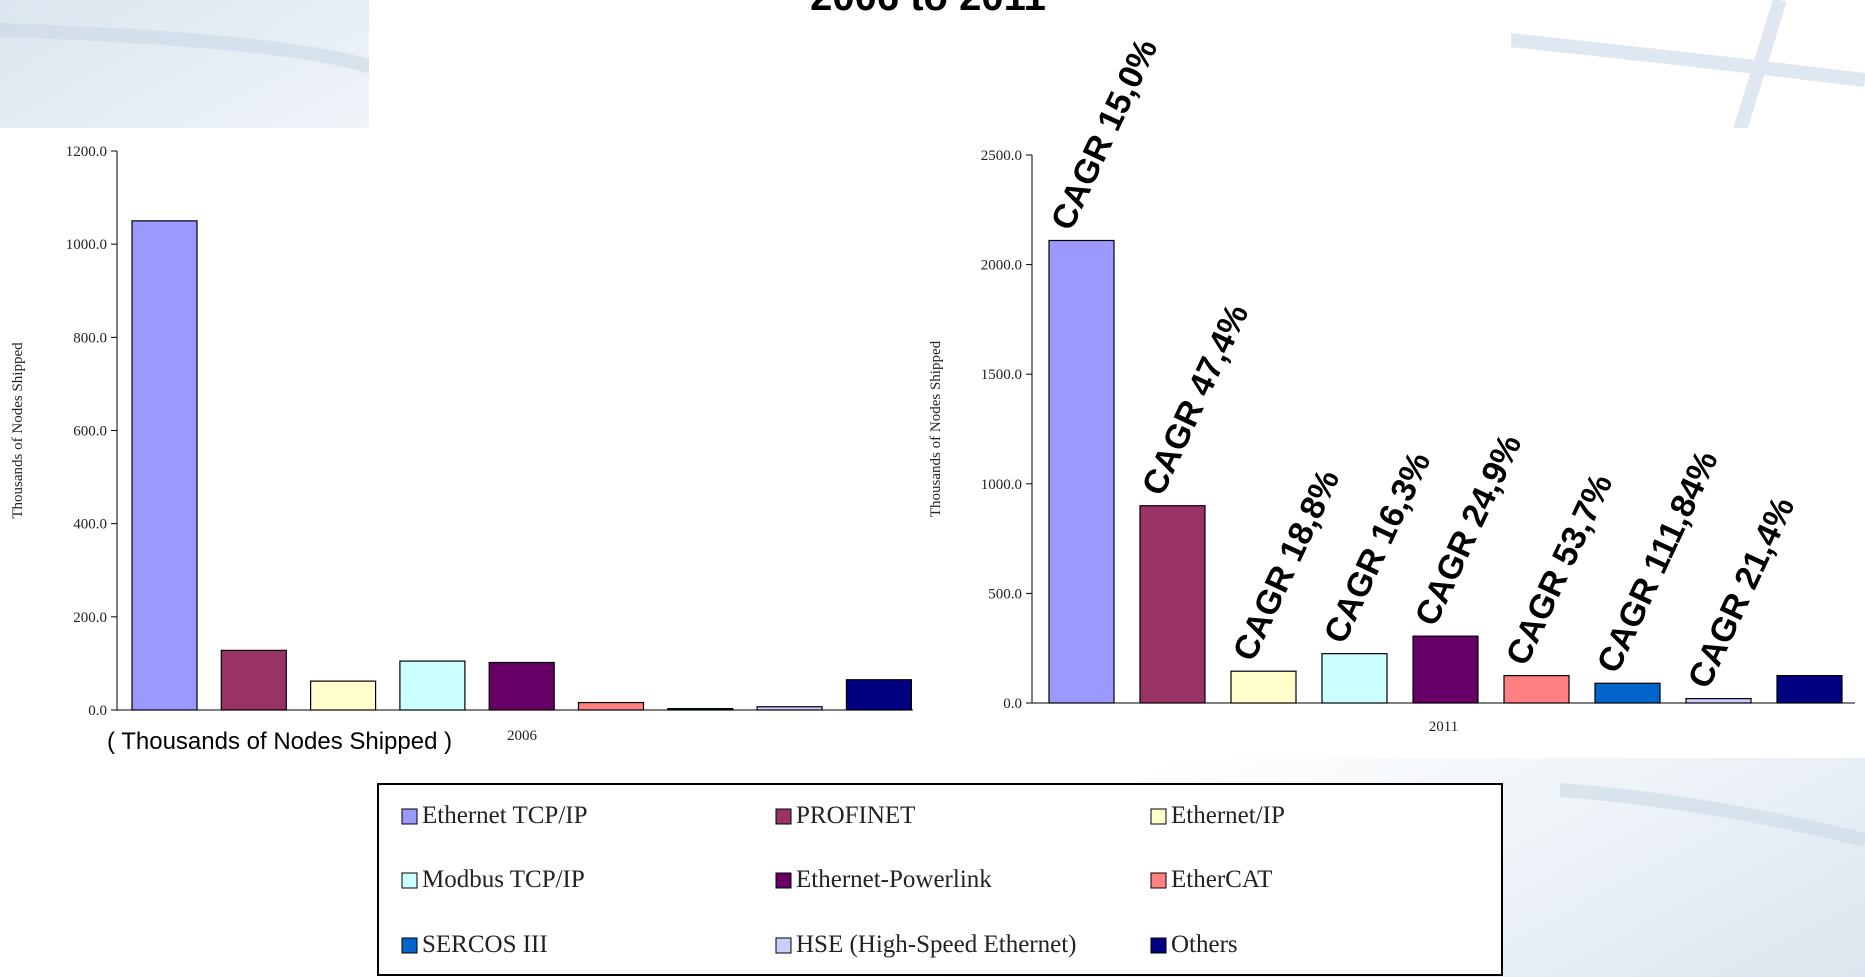 This screenshot has width=1865, height=977. What do you see at coordinates (1001, 156) in the screenshot?
I see `y-tick-label: 2500.0` at bounding box center [1001, 156].